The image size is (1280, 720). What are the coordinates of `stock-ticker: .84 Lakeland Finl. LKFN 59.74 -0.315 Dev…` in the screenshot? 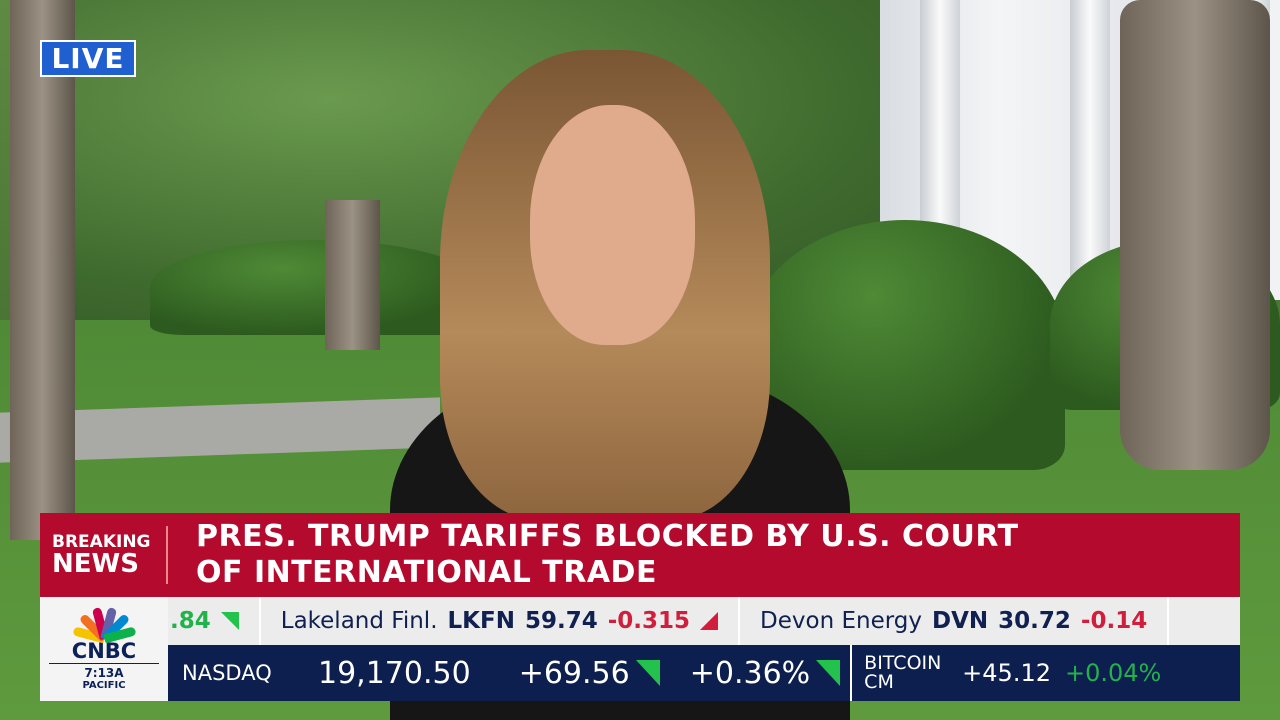 It's located at (704, 621).